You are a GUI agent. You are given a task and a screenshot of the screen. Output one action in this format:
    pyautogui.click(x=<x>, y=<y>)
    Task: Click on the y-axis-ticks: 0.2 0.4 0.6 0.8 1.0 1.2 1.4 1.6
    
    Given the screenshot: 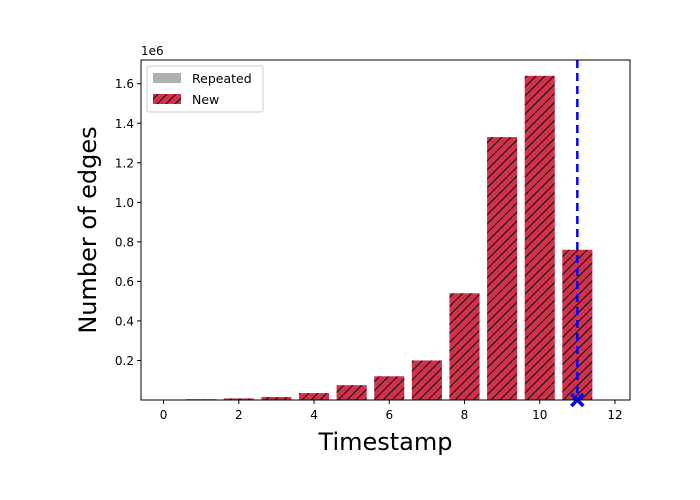 What is the action you would take?
    pyautogui.click(x=128, y=222)
    